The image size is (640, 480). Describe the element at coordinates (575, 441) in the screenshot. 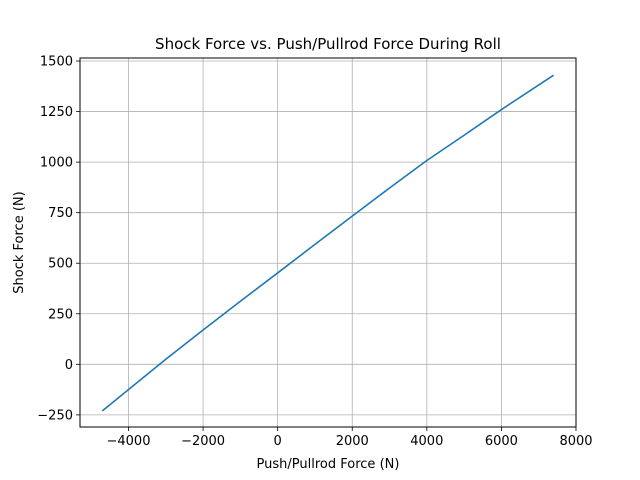

I see `x-tick-label: 8000` at that location.